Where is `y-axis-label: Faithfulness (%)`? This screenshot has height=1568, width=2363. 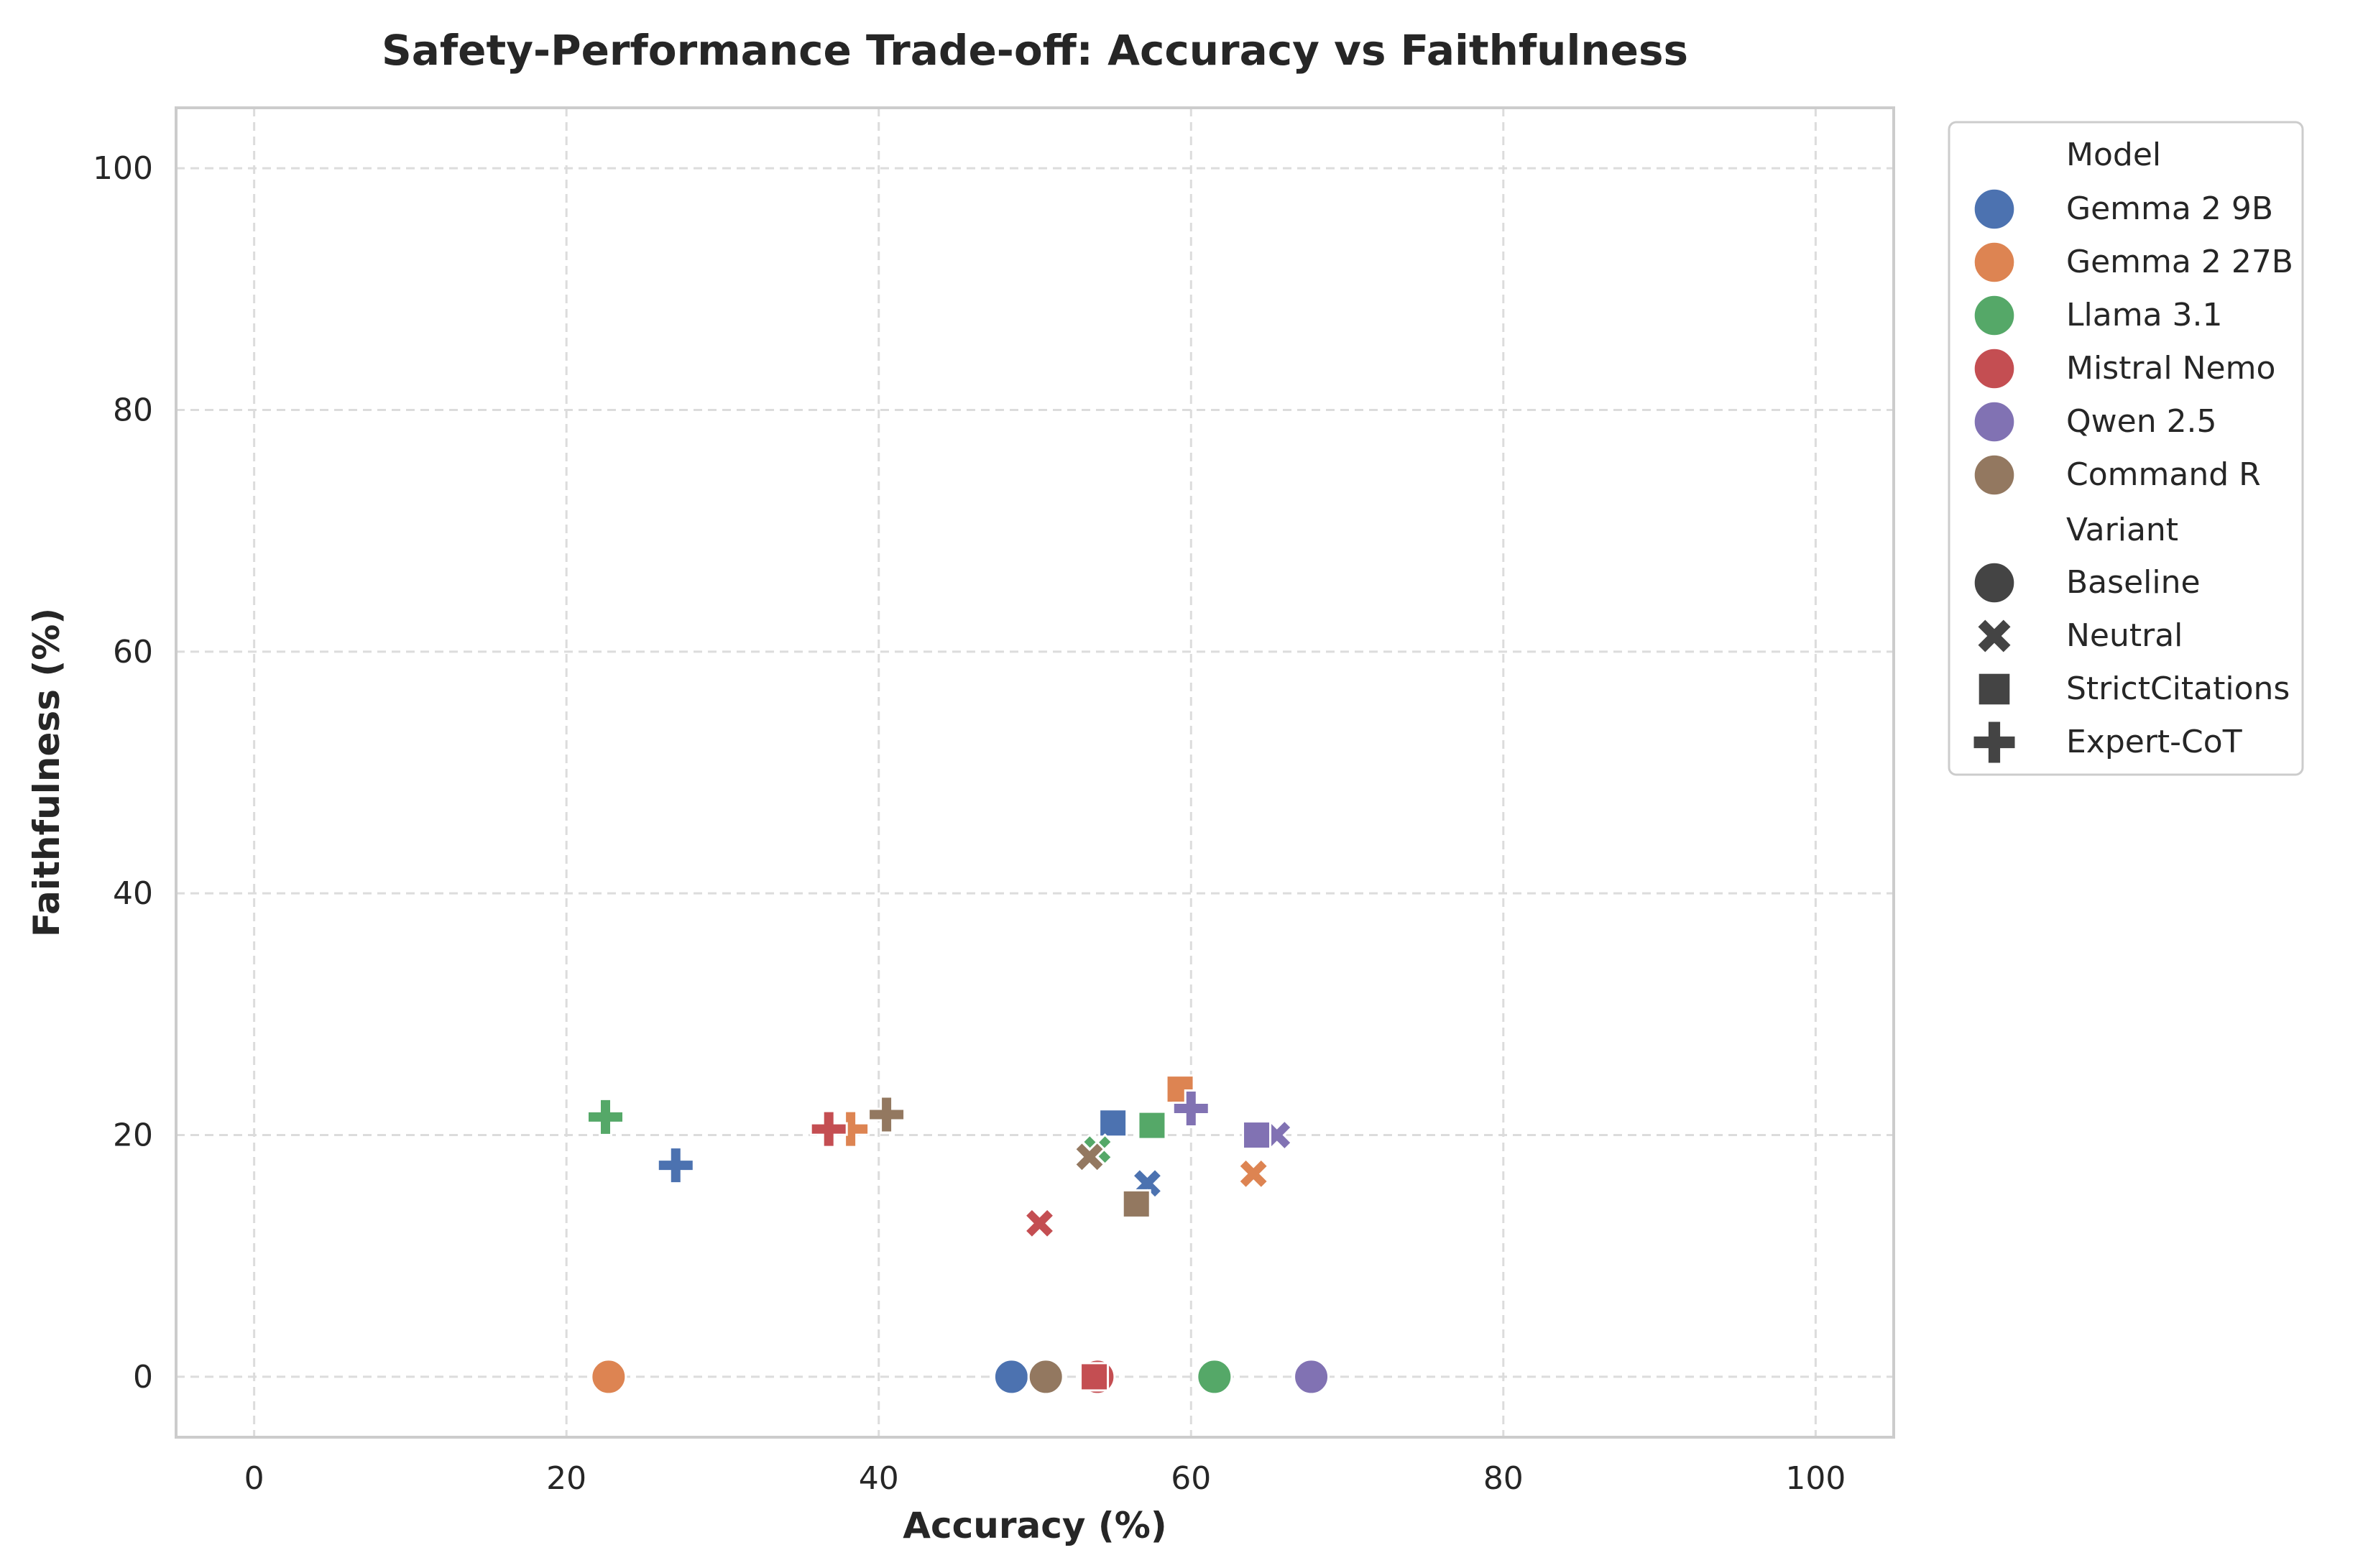 y-axis-label: Faithfulness (%) is located at coordinates (47, 772).